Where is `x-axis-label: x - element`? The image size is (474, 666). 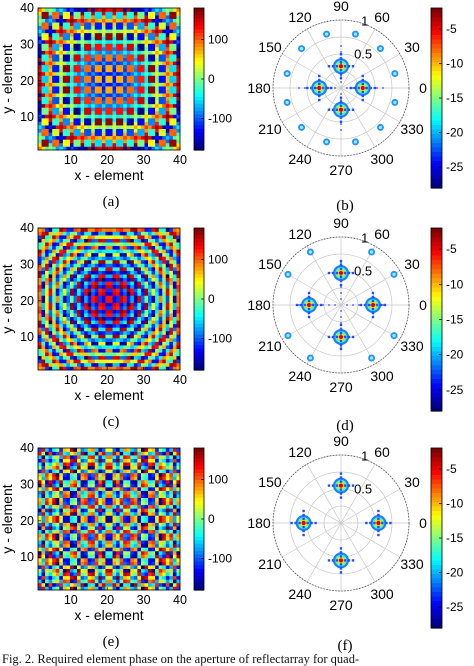
x-axis-label: x - element is located at coordinates (108, 175).